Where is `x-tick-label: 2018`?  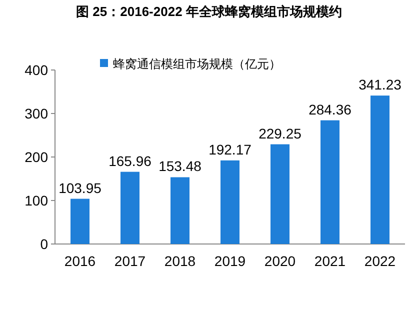 x-tick-label: 2018 is located at coordinates (180, 261).